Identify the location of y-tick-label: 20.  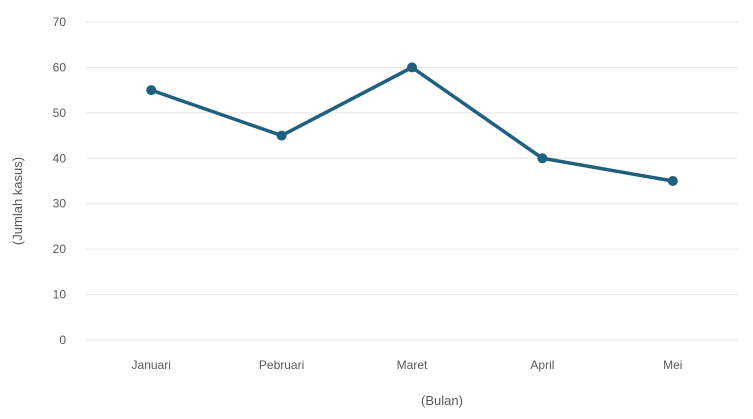
(60, 249).